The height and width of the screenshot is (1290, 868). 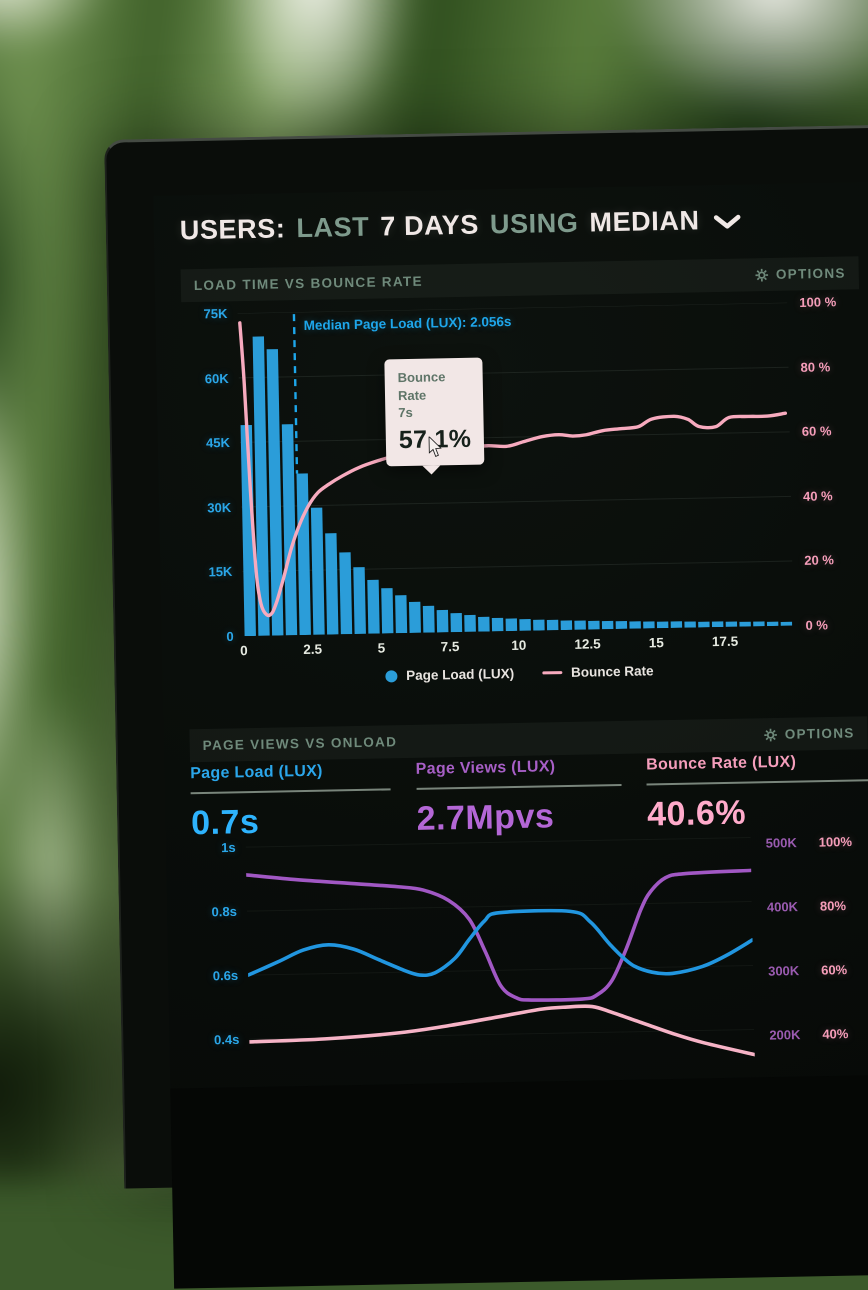 I want to click on axis-tick: 100 %, so click(x=817, y=302).